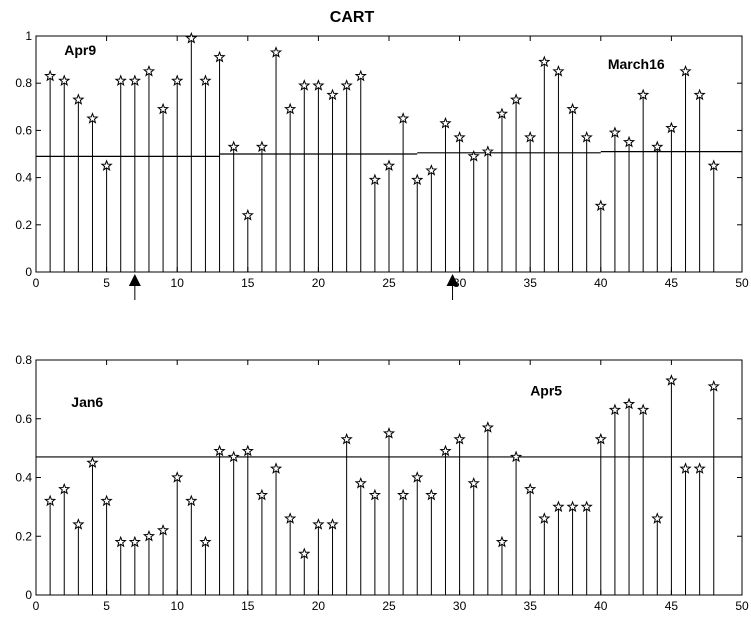  Describe the element at coordinates (672, 606) in the screenshot. I see `x-tick-label: 45` at that location.